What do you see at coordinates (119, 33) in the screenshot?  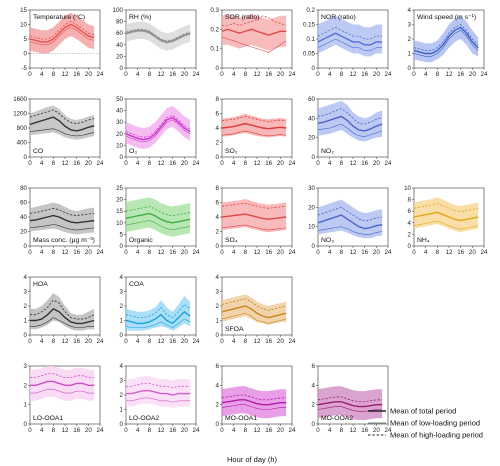 I see `y-tick-label: 60` at bounding box center [119, 33].